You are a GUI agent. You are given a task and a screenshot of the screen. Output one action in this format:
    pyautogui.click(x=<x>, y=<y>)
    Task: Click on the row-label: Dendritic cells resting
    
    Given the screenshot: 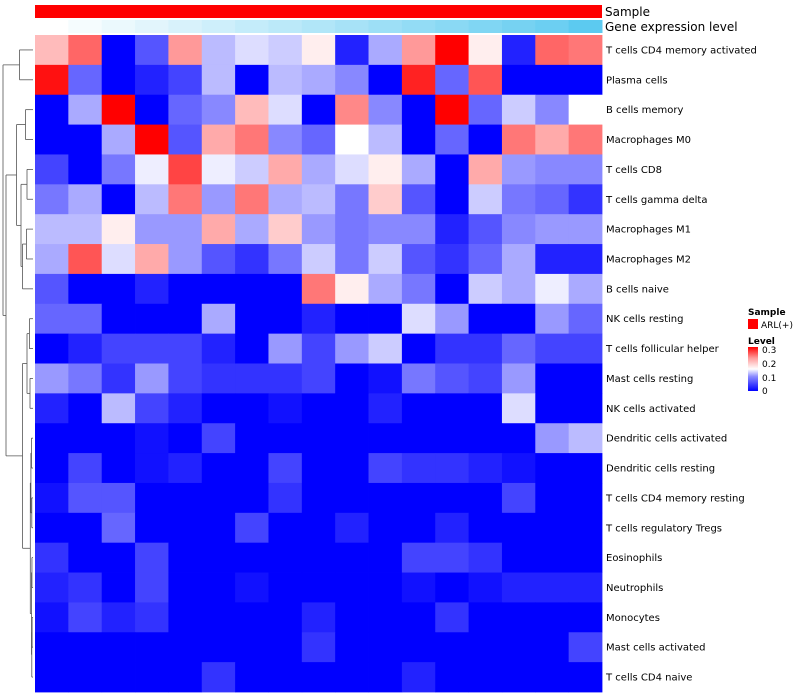 What is the action you would take?
    pyautogui.click(x=660, y=469)
    